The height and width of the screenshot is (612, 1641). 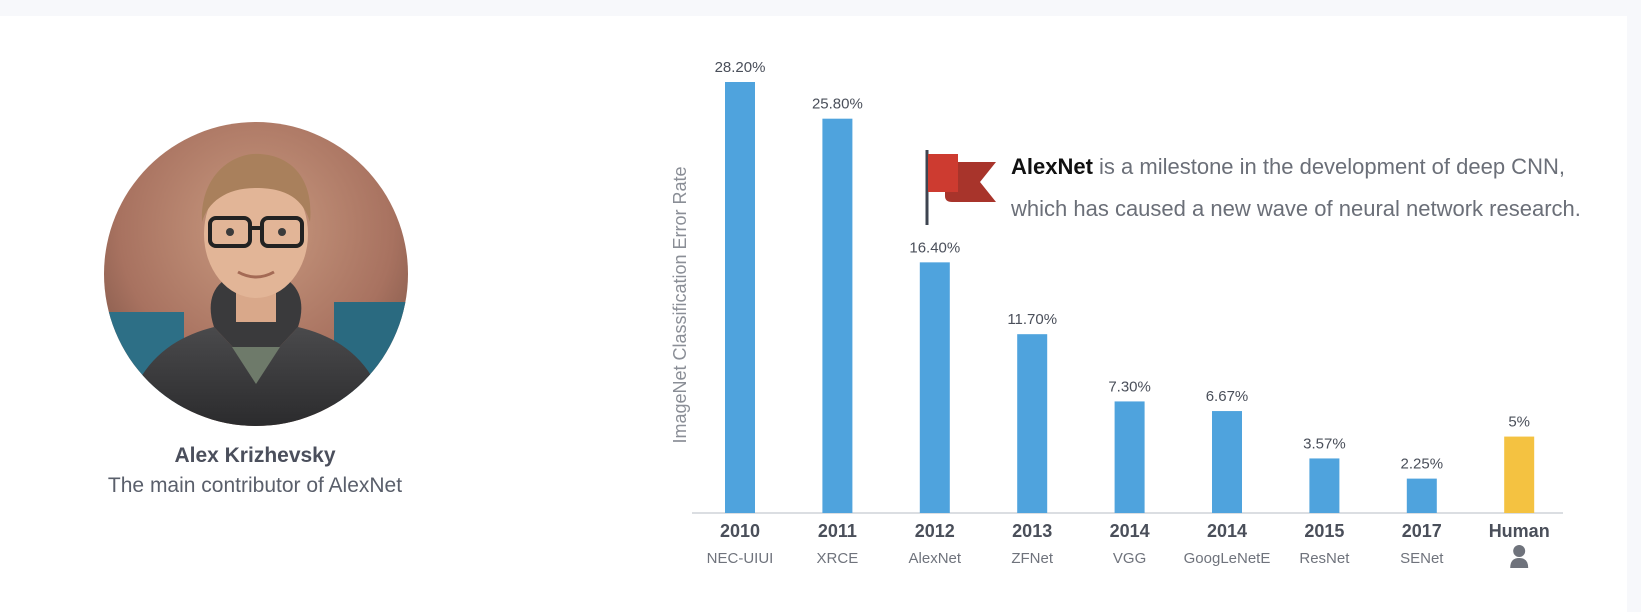 I want to click on value-label-2017-7: 2.25%, so click(x=1422, y=464).